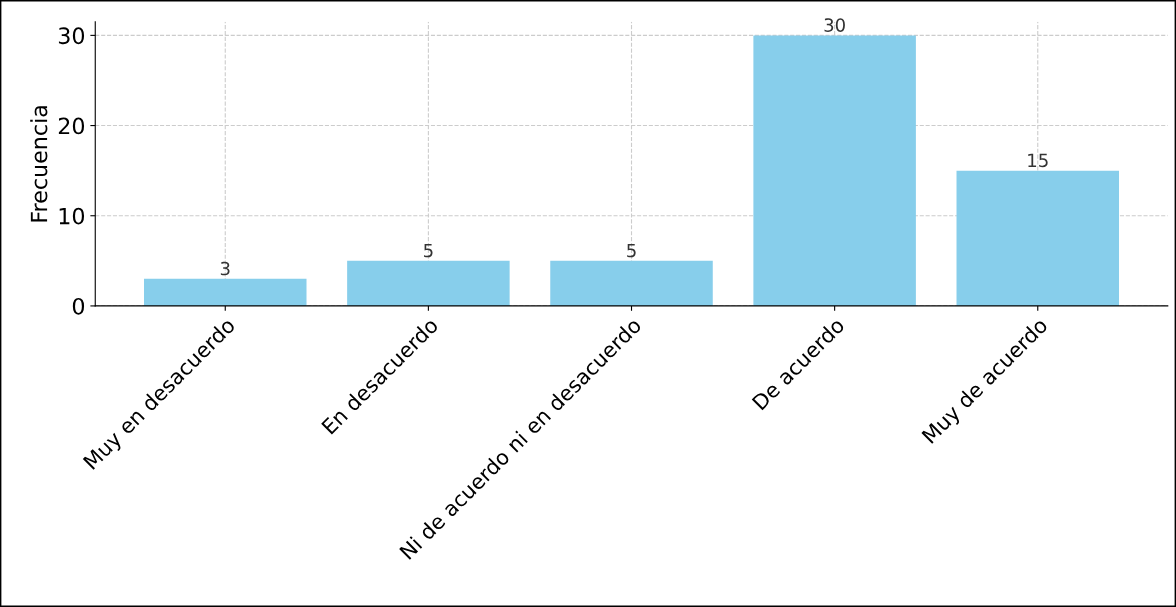 The image size is (1176, 607). What do you see at coordinates (834, 25) in the screenshot?
I see `data-label: 30` at bounding box center [834, 25].